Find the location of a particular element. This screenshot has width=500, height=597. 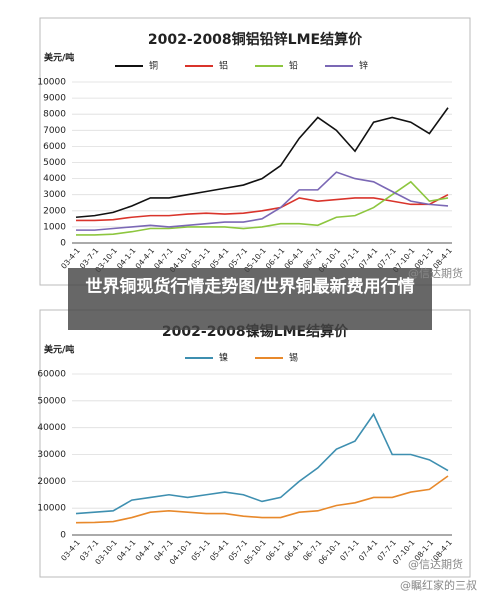

chart-title: 2002-2008铜铝铅锌LME结算价 is located at coordinates (255, 39).